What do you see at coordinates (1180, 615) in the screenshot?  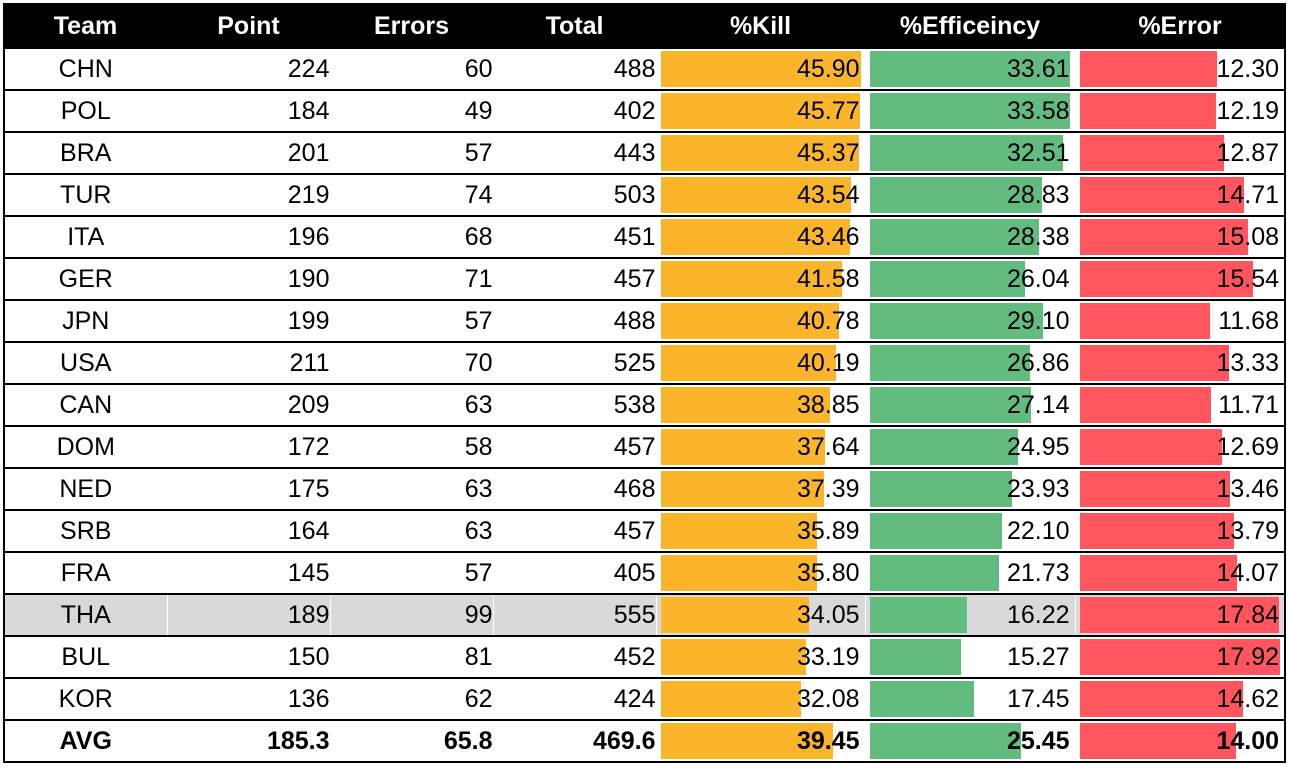 I see `cell-error-percent: 17.84` at bounding box center [1180, 615].